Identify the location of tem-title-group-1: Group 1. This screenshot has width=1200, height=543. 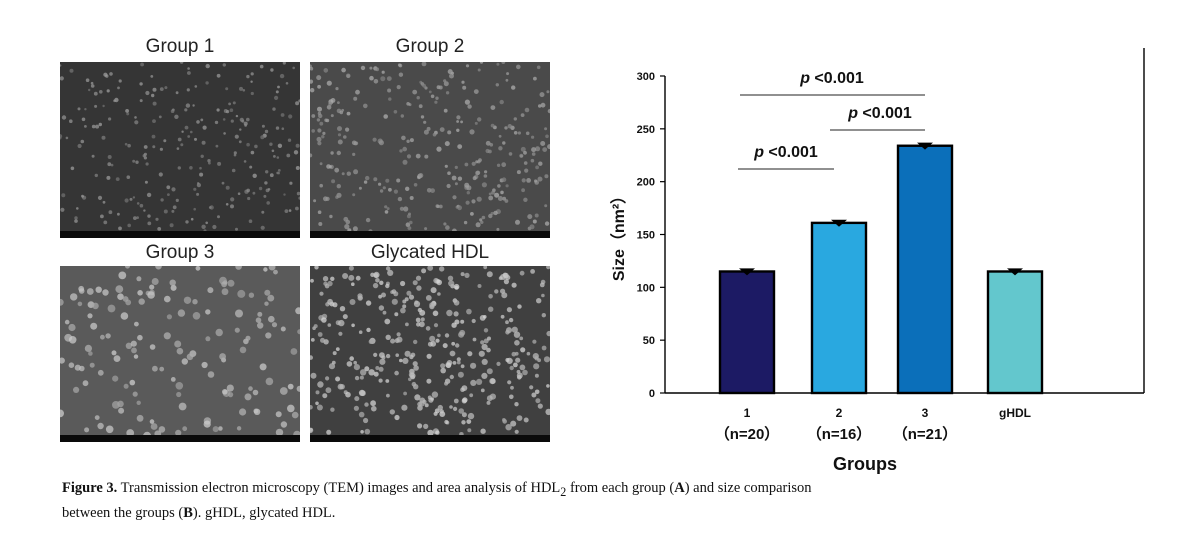
(180, 46).